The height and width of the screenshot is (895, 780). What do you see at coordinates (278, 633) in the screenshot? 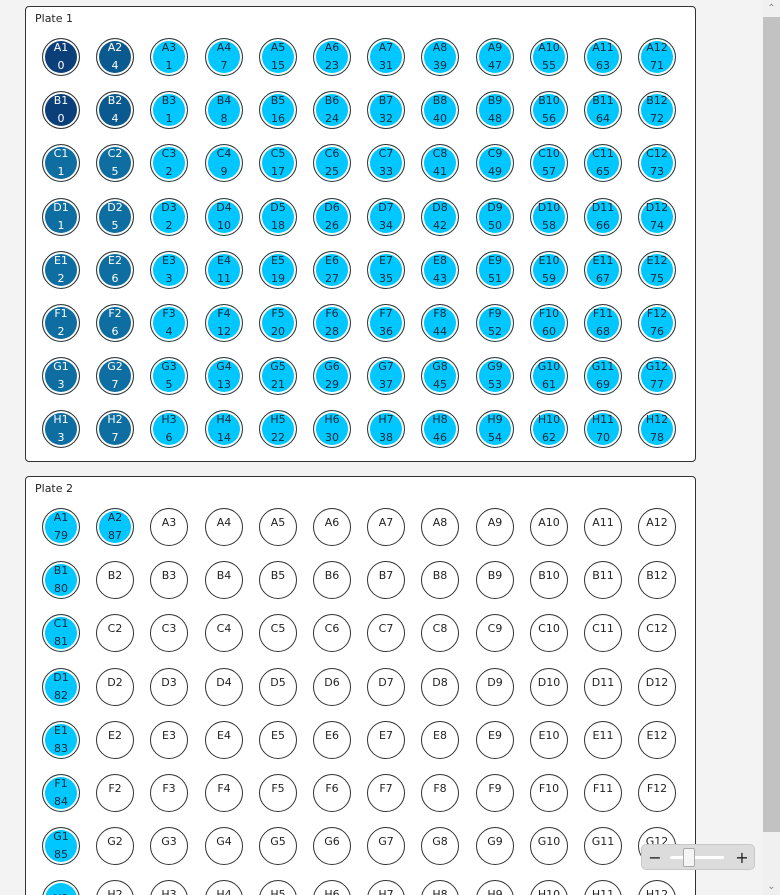
I see `well-C5: C5` at bounding box center [278, 633].